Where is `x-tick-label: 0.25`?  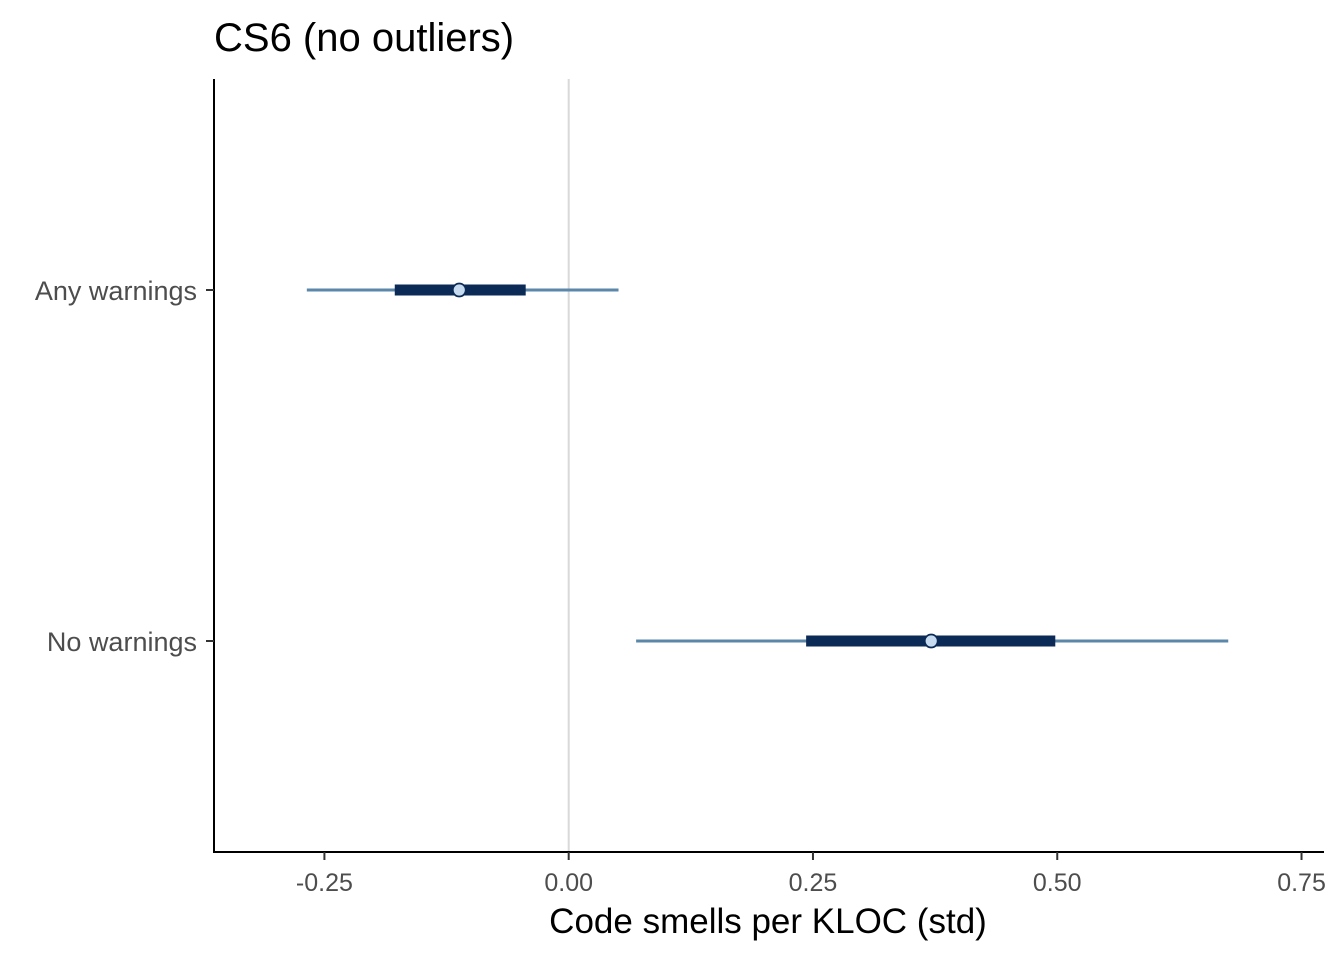 x-tick-label: 0.25 is located at coordinates (813, 883).